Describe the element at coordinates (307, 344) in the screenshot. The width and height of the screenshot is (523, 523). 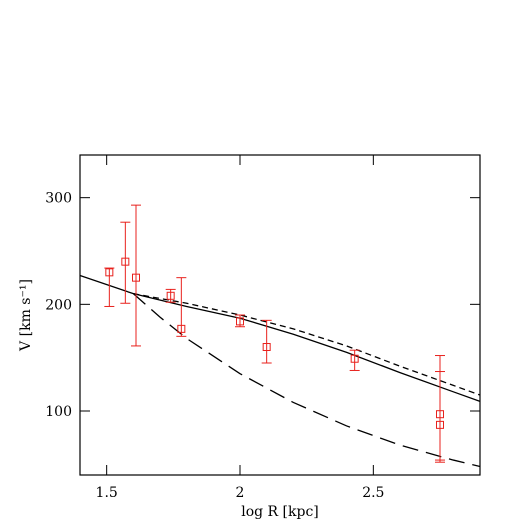
I see `model-curve` at that location.